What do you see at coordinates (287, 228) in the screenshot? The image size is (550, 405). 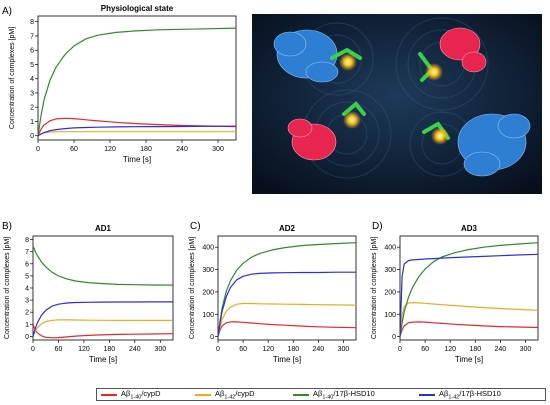 I see `chart-title: AD2` at bounding box center [287, 228].